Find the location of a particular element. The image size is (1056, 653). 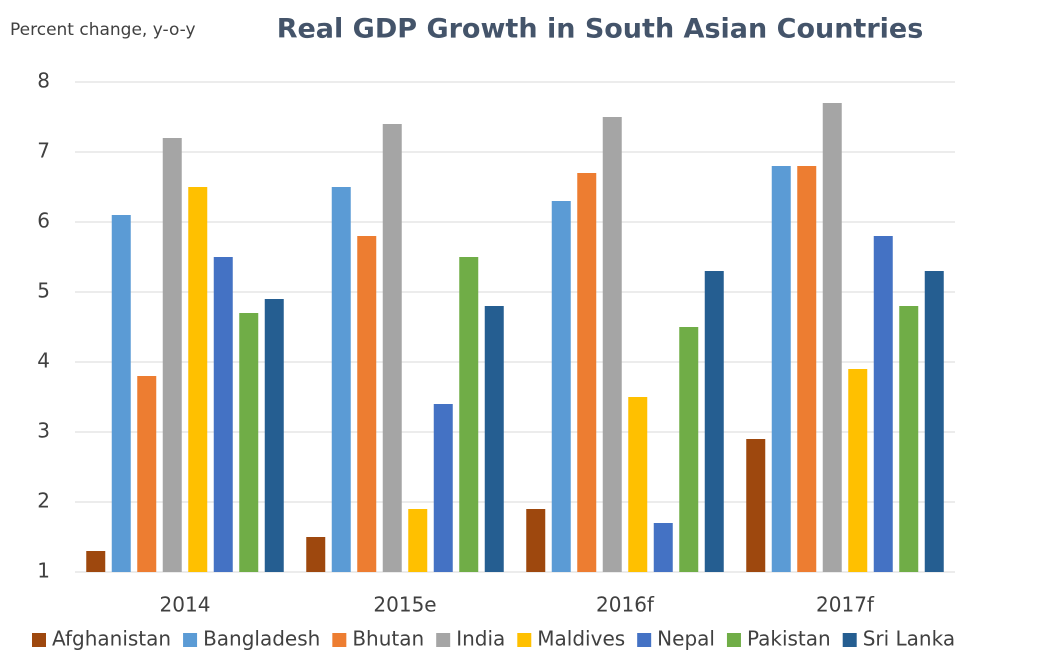

legend-label: Bangladesh is located at coordinates (261, 639).